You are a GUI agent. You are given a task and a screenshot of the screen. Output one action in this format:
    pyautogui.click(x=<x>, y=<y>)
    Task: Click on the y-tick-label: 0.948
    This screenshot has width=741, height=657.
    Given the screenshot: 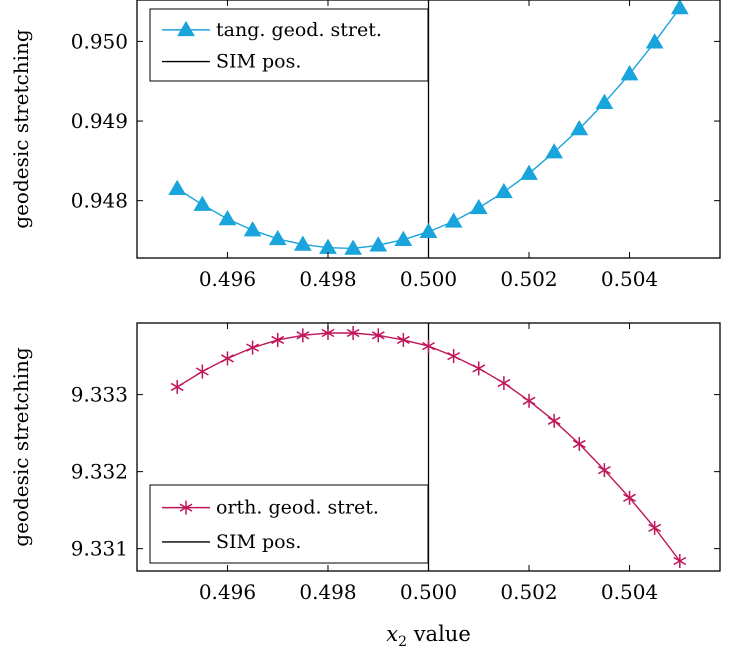 What is the action you would take?
    pyautogui.click(x=99, y=201)
    